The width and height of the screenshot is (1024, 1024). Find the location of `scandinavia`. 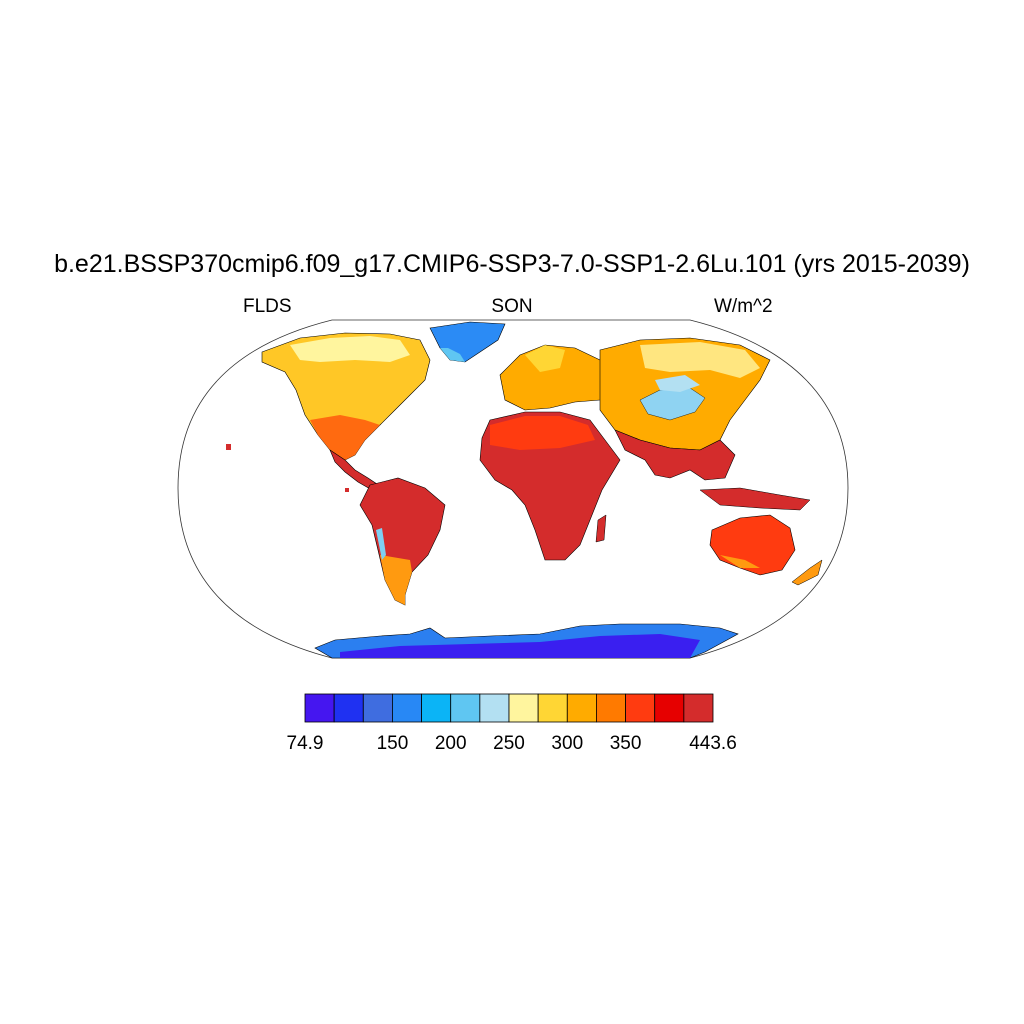

scandinavia is located at coordinates (545, 358).